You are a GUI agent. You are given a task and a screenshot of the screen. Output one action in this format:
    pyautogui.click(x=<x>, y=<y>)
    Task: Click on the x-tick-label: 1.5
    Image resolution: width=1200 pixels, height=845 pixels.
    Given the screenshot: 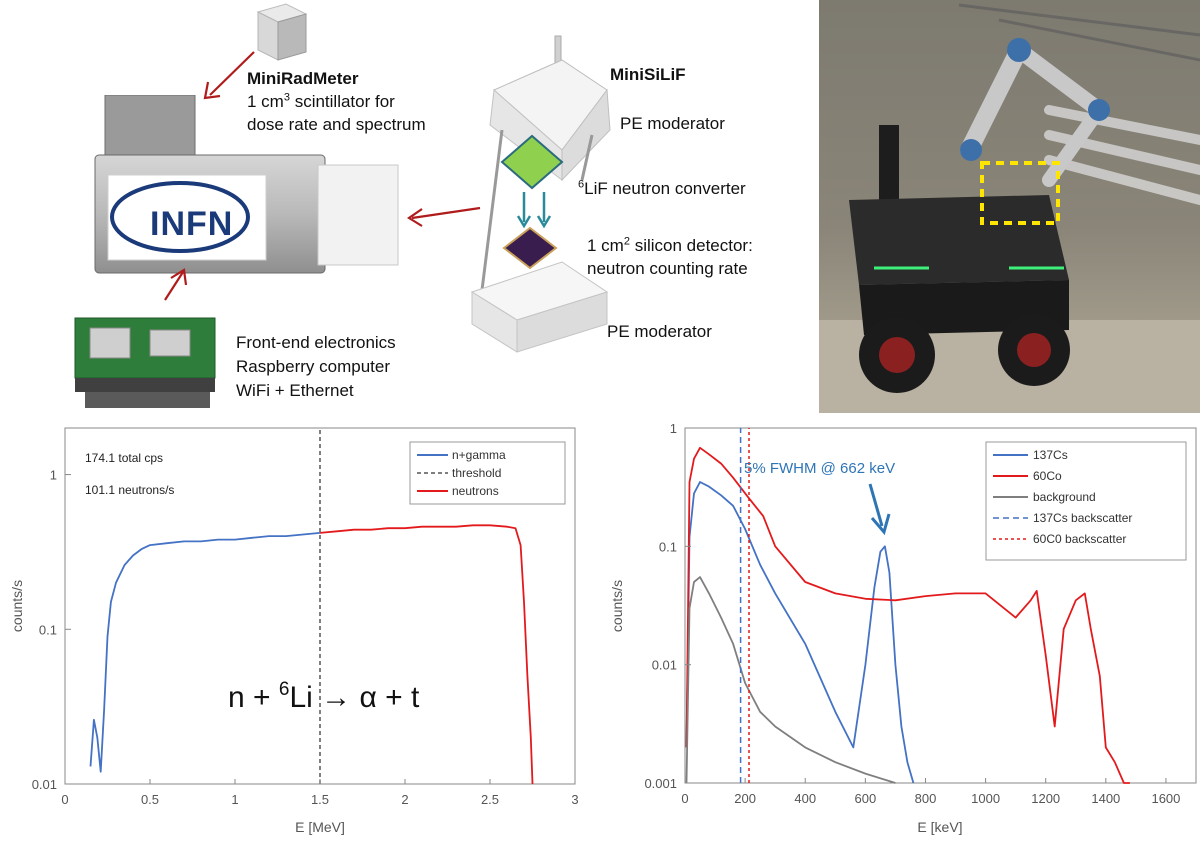 What is the action you would take?
    pyautogui.click(x=320, y=799)
    